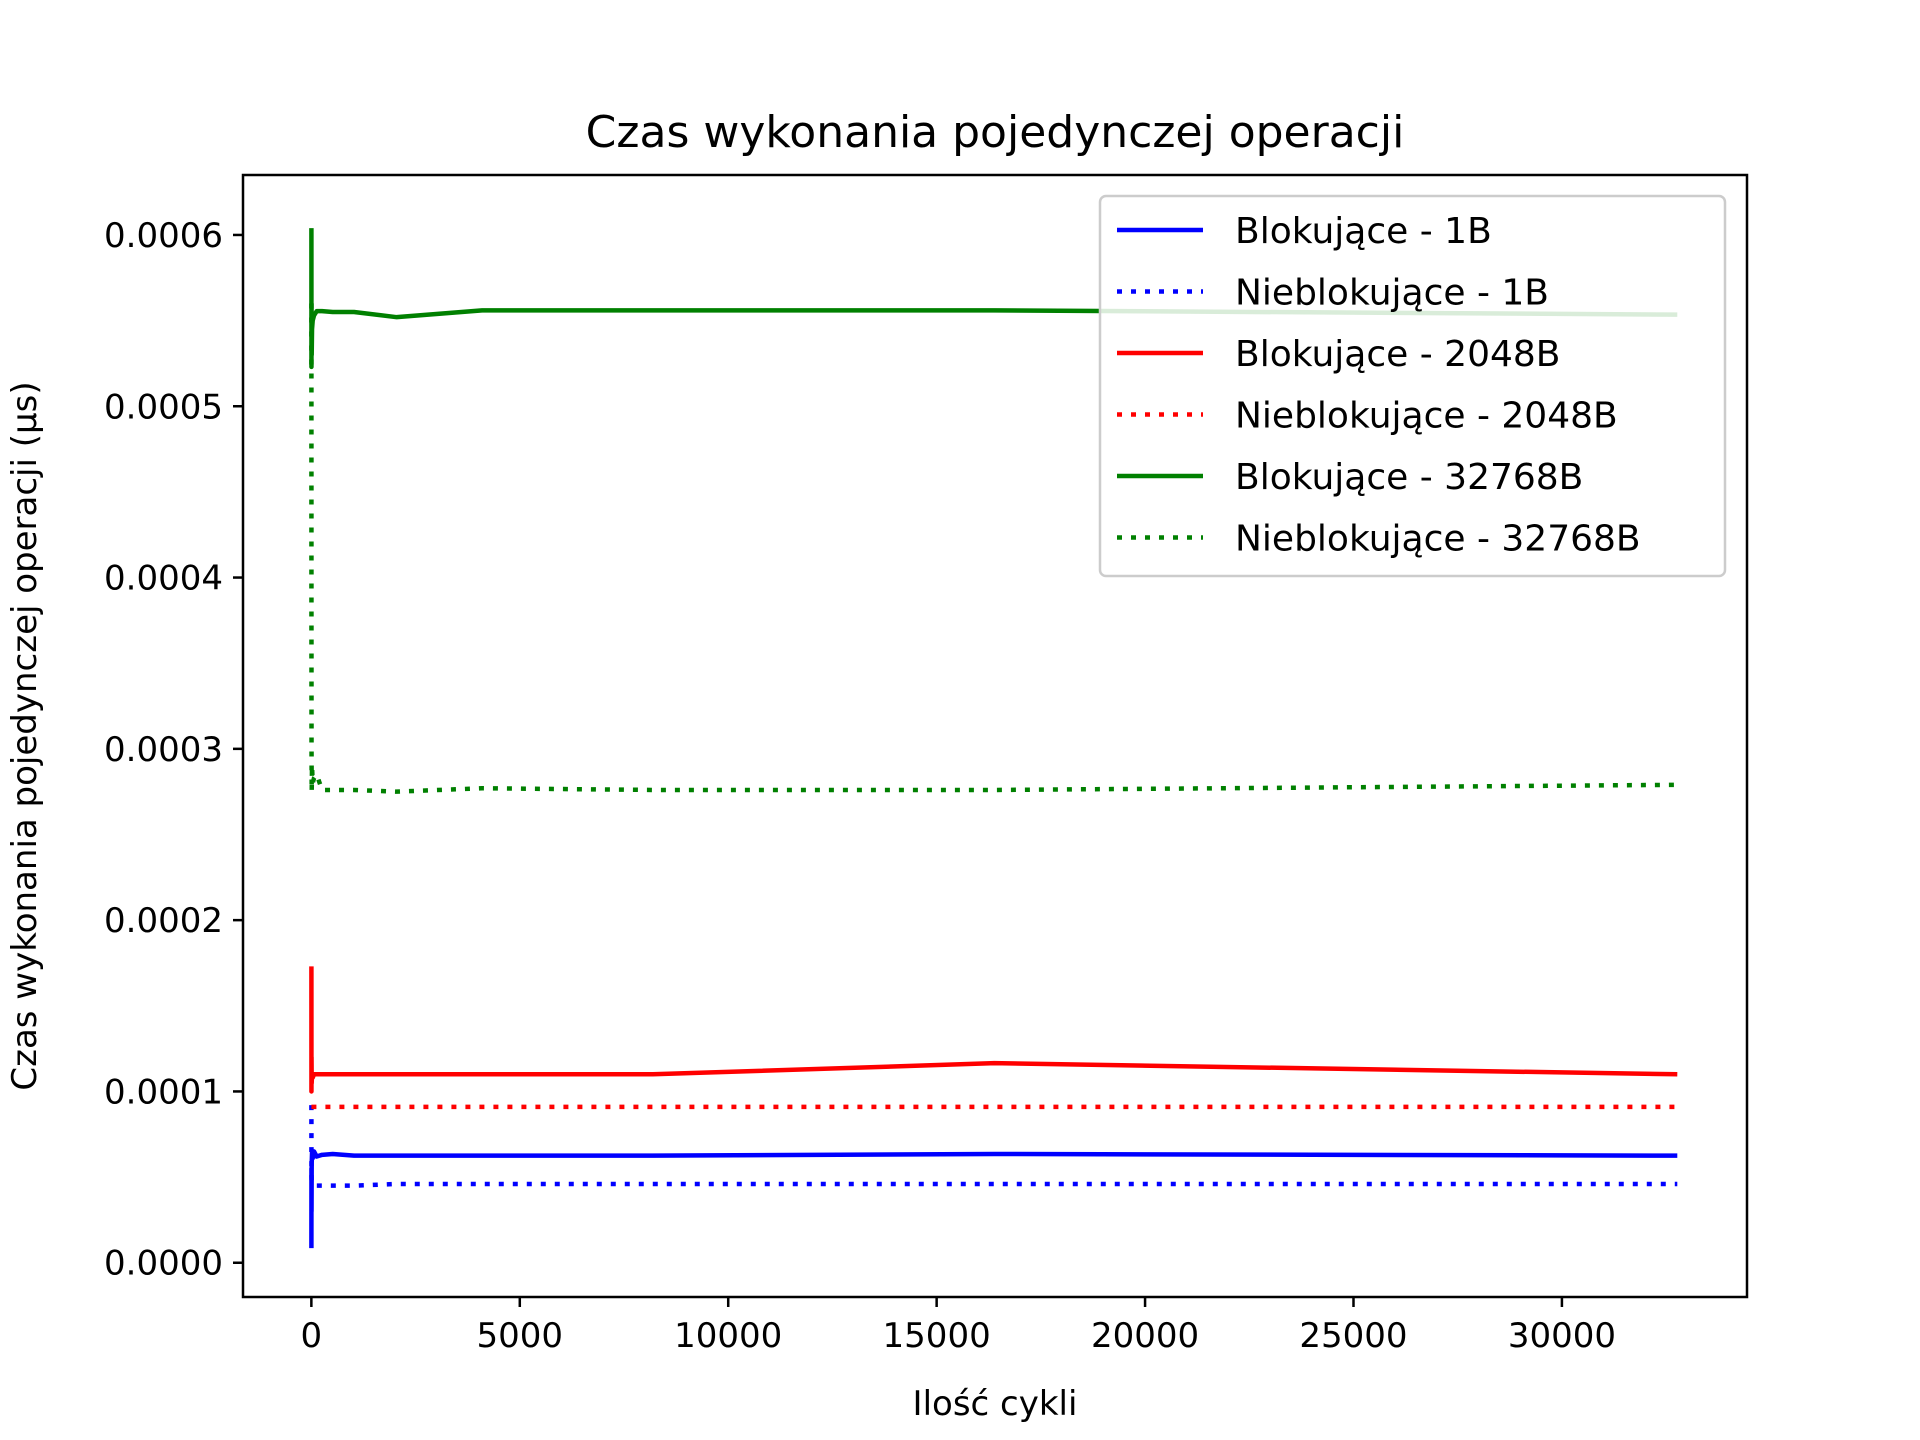 This screenshot has height=1440, width=1920. Describe the element at coordinates (163, 407) in the screenshot. I see `y-tick-label: 0.0005` at that location.